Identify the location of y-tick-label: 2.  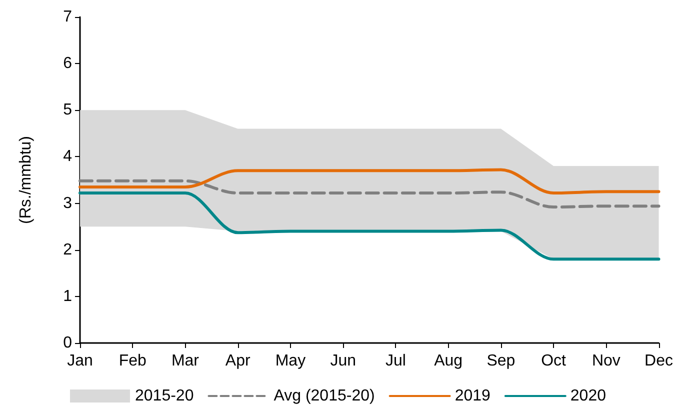
(67, 249).